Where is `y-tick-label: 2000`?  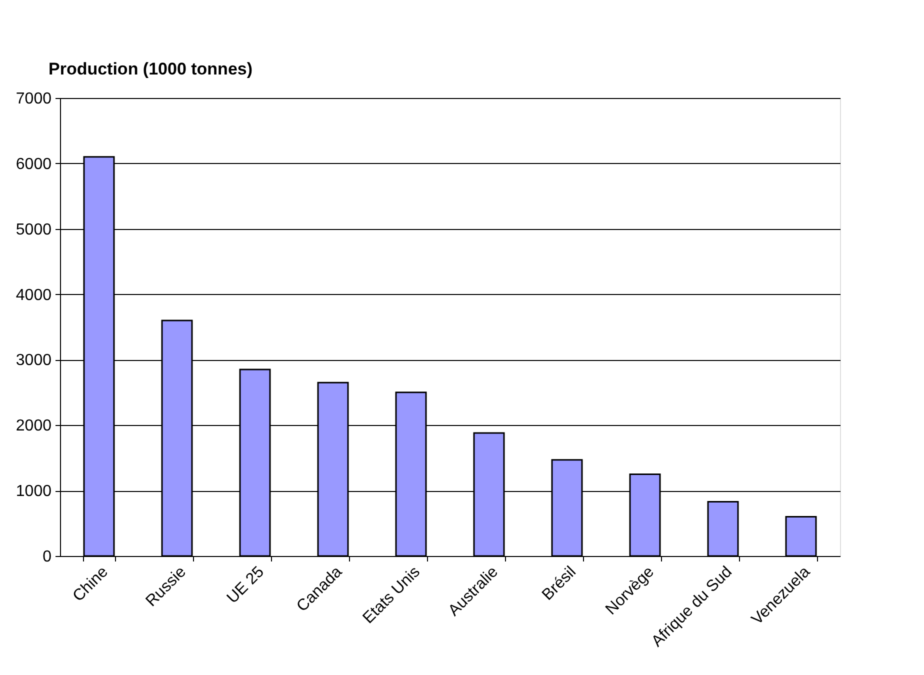
y-tick-label: 2000 is located at coordinates (34, 426).